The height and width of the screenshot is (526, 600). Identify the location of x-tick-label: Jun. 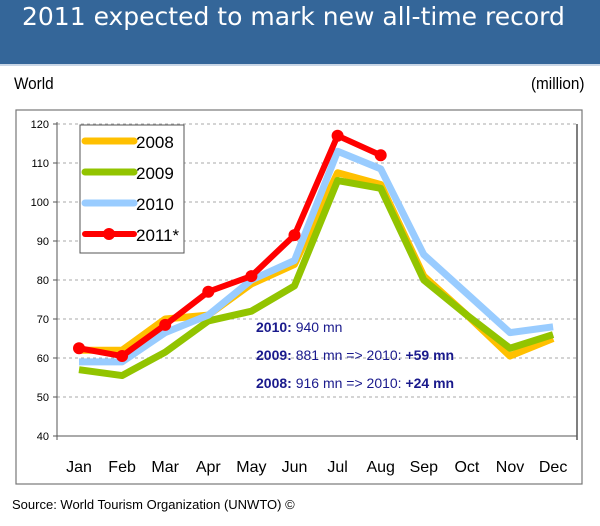
(295, 467).